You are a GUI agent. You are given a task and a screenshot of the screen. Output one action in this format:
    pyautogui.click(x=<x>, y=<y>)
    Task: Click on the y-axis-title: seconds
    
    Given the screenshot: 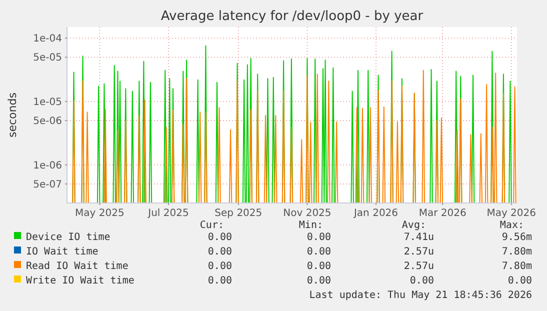 What is the action you would take?
    pyautogui.click(x=12, y=115)
    